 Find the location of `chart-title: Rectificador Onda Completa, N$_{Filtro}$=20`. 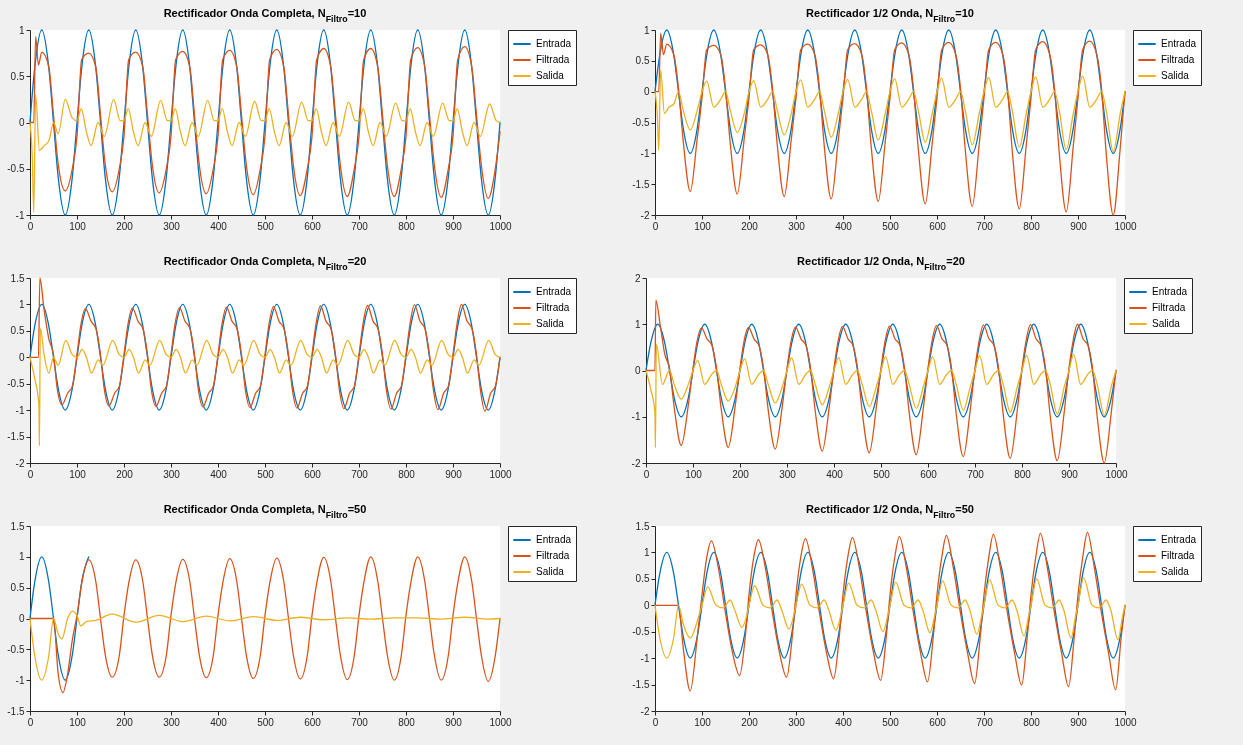

chart-title: Rectificador Onda Completa, N$_{Filtro}$=20 is located at coordinates (265, 263).